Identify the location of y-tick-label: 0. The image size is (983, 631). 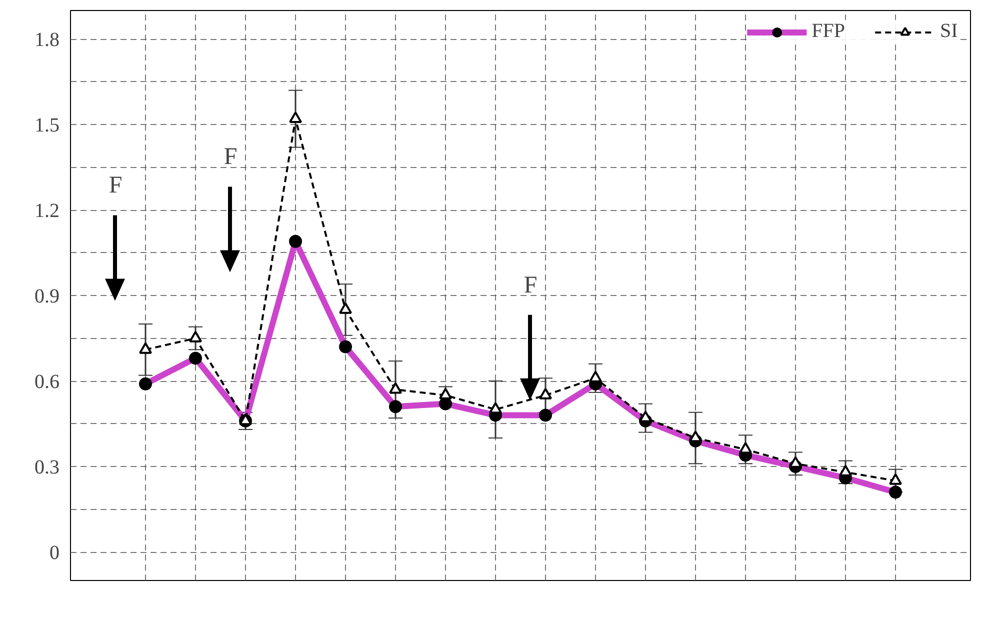
(55, 553).